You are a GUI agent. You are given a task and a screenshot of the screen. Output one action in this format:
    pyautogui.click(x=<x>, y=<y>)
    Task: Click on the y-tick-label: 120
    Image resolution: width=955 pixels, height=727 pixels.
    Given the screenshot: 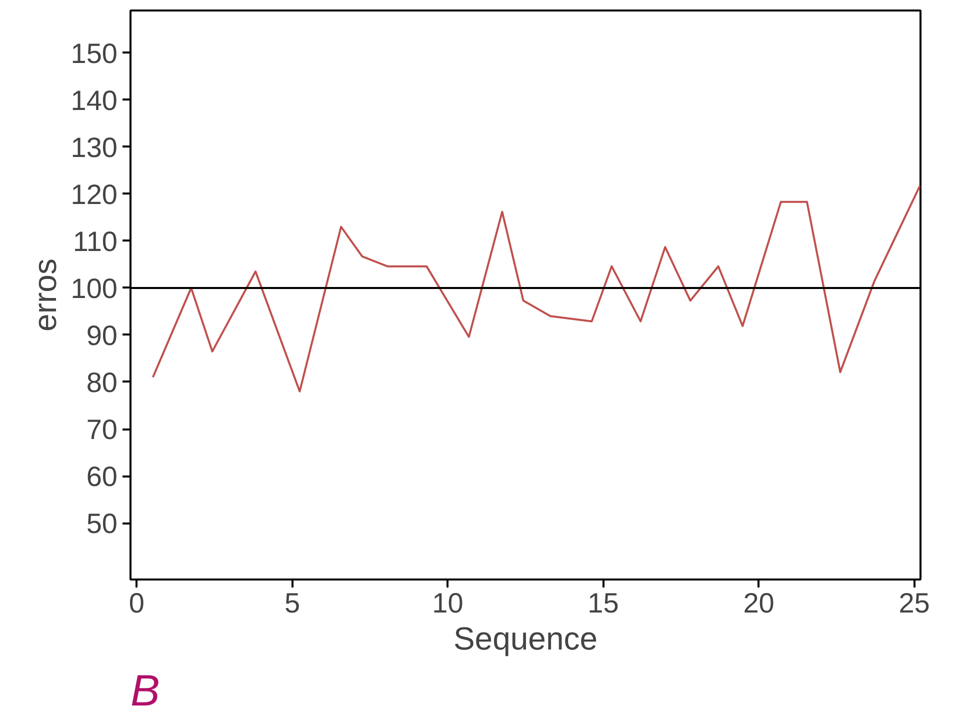 What is the action you would take?
    pyautogui.click(x=94, y=194)
    